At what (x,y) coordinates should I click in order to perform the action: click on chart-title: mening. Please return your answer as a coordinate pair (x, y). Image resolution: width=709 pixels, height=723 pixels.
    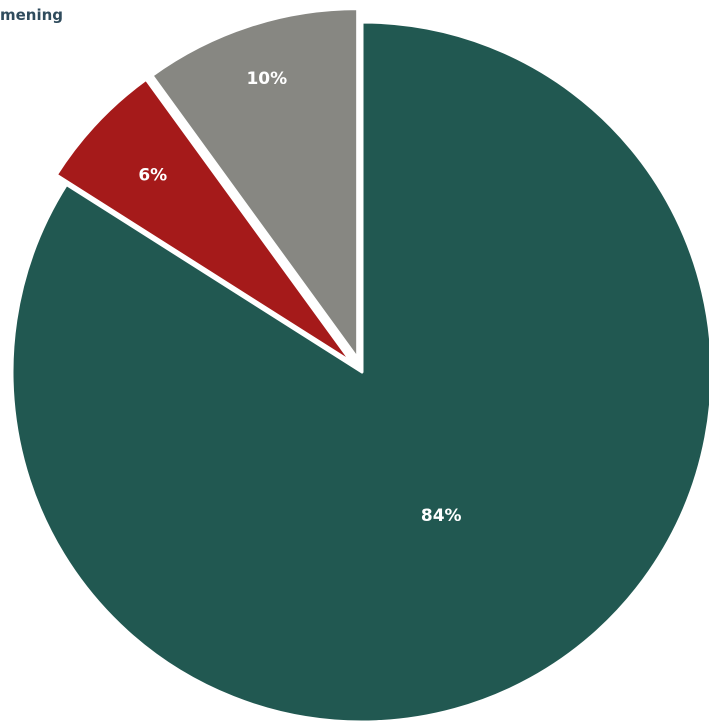
    Looking at the image, I should click on (32, 15).